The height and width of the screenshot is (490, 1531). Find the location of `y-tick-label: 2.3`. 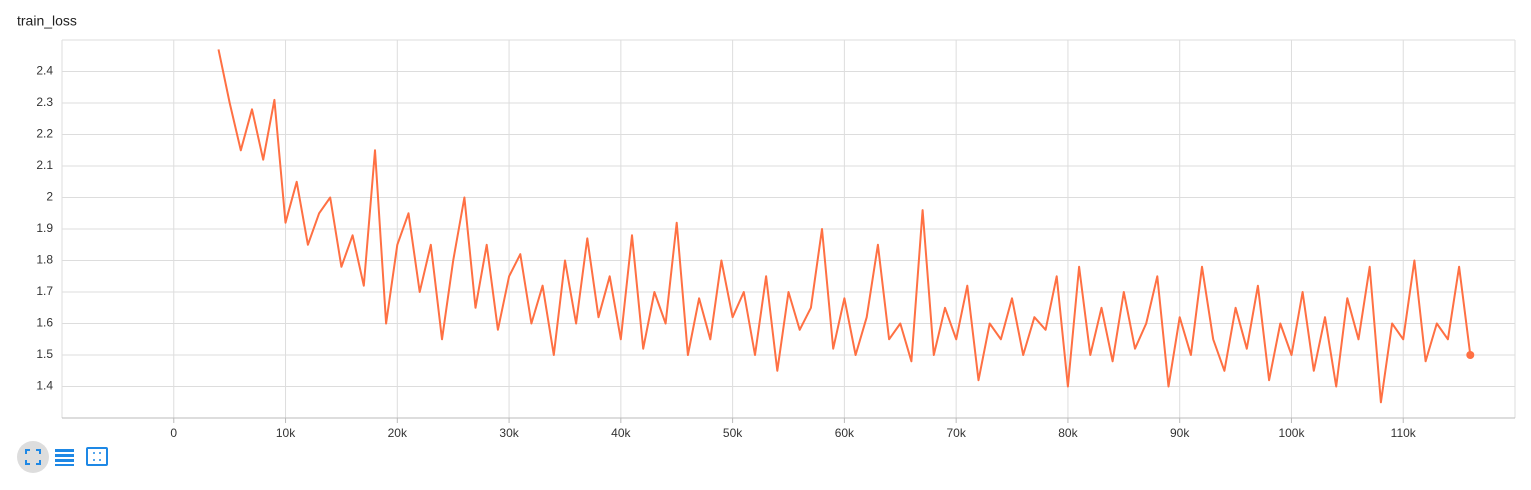

y-tick-label: 2.3 is located at coordinates (44, 102).